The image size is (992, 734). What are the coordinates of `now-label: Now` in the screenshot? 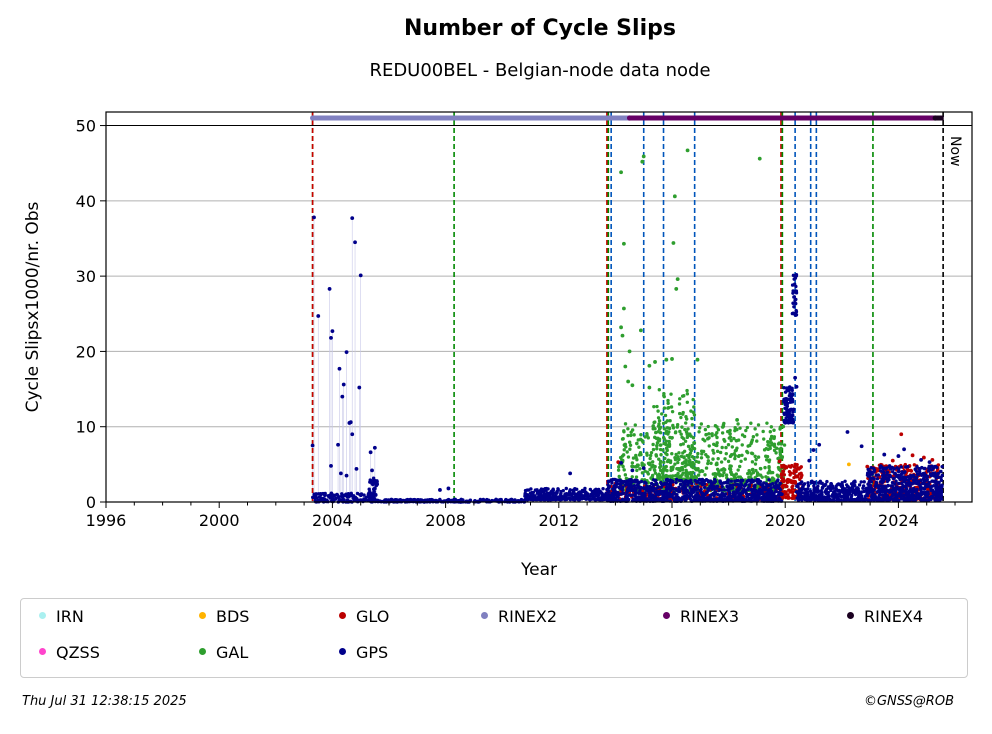 It's located at (955, 151).